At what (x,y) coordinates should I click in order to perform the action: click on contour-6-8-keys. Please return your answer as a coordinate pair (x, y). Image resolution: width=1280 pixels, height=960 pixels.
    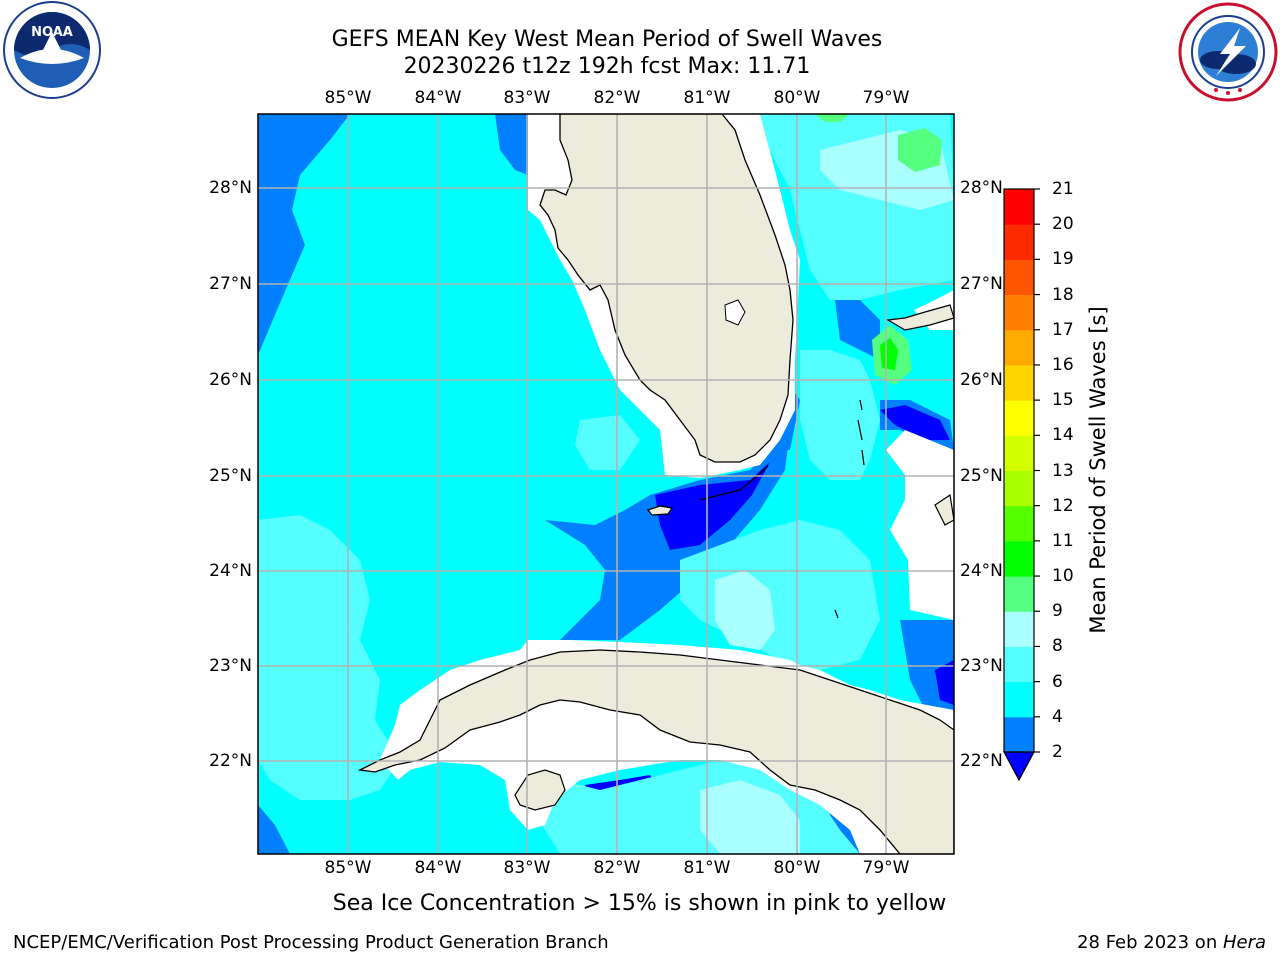
    Looking at the image, I should click on (607, 442).